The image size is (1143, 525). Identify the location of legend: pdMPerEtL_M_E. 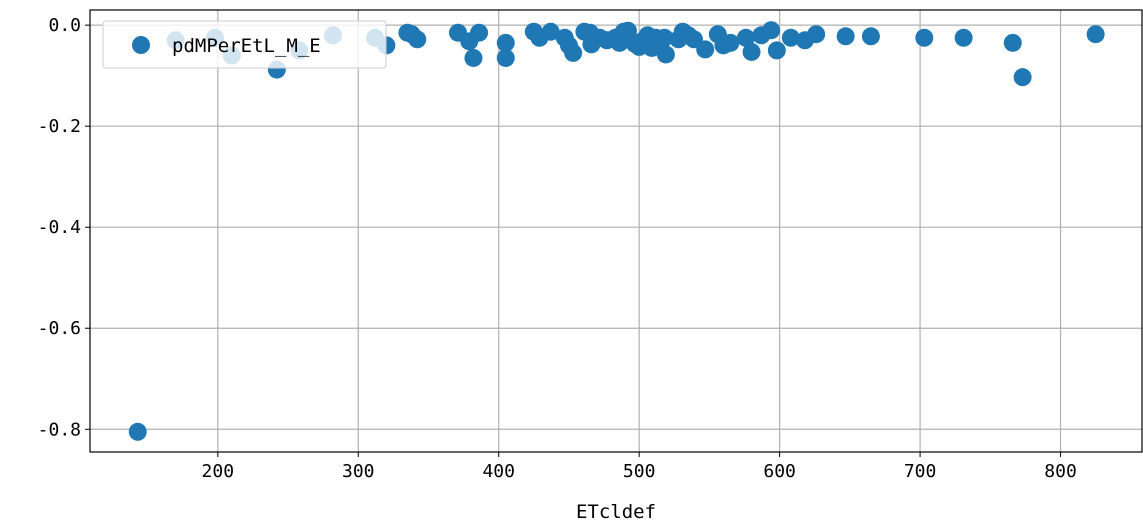
(244, 44).